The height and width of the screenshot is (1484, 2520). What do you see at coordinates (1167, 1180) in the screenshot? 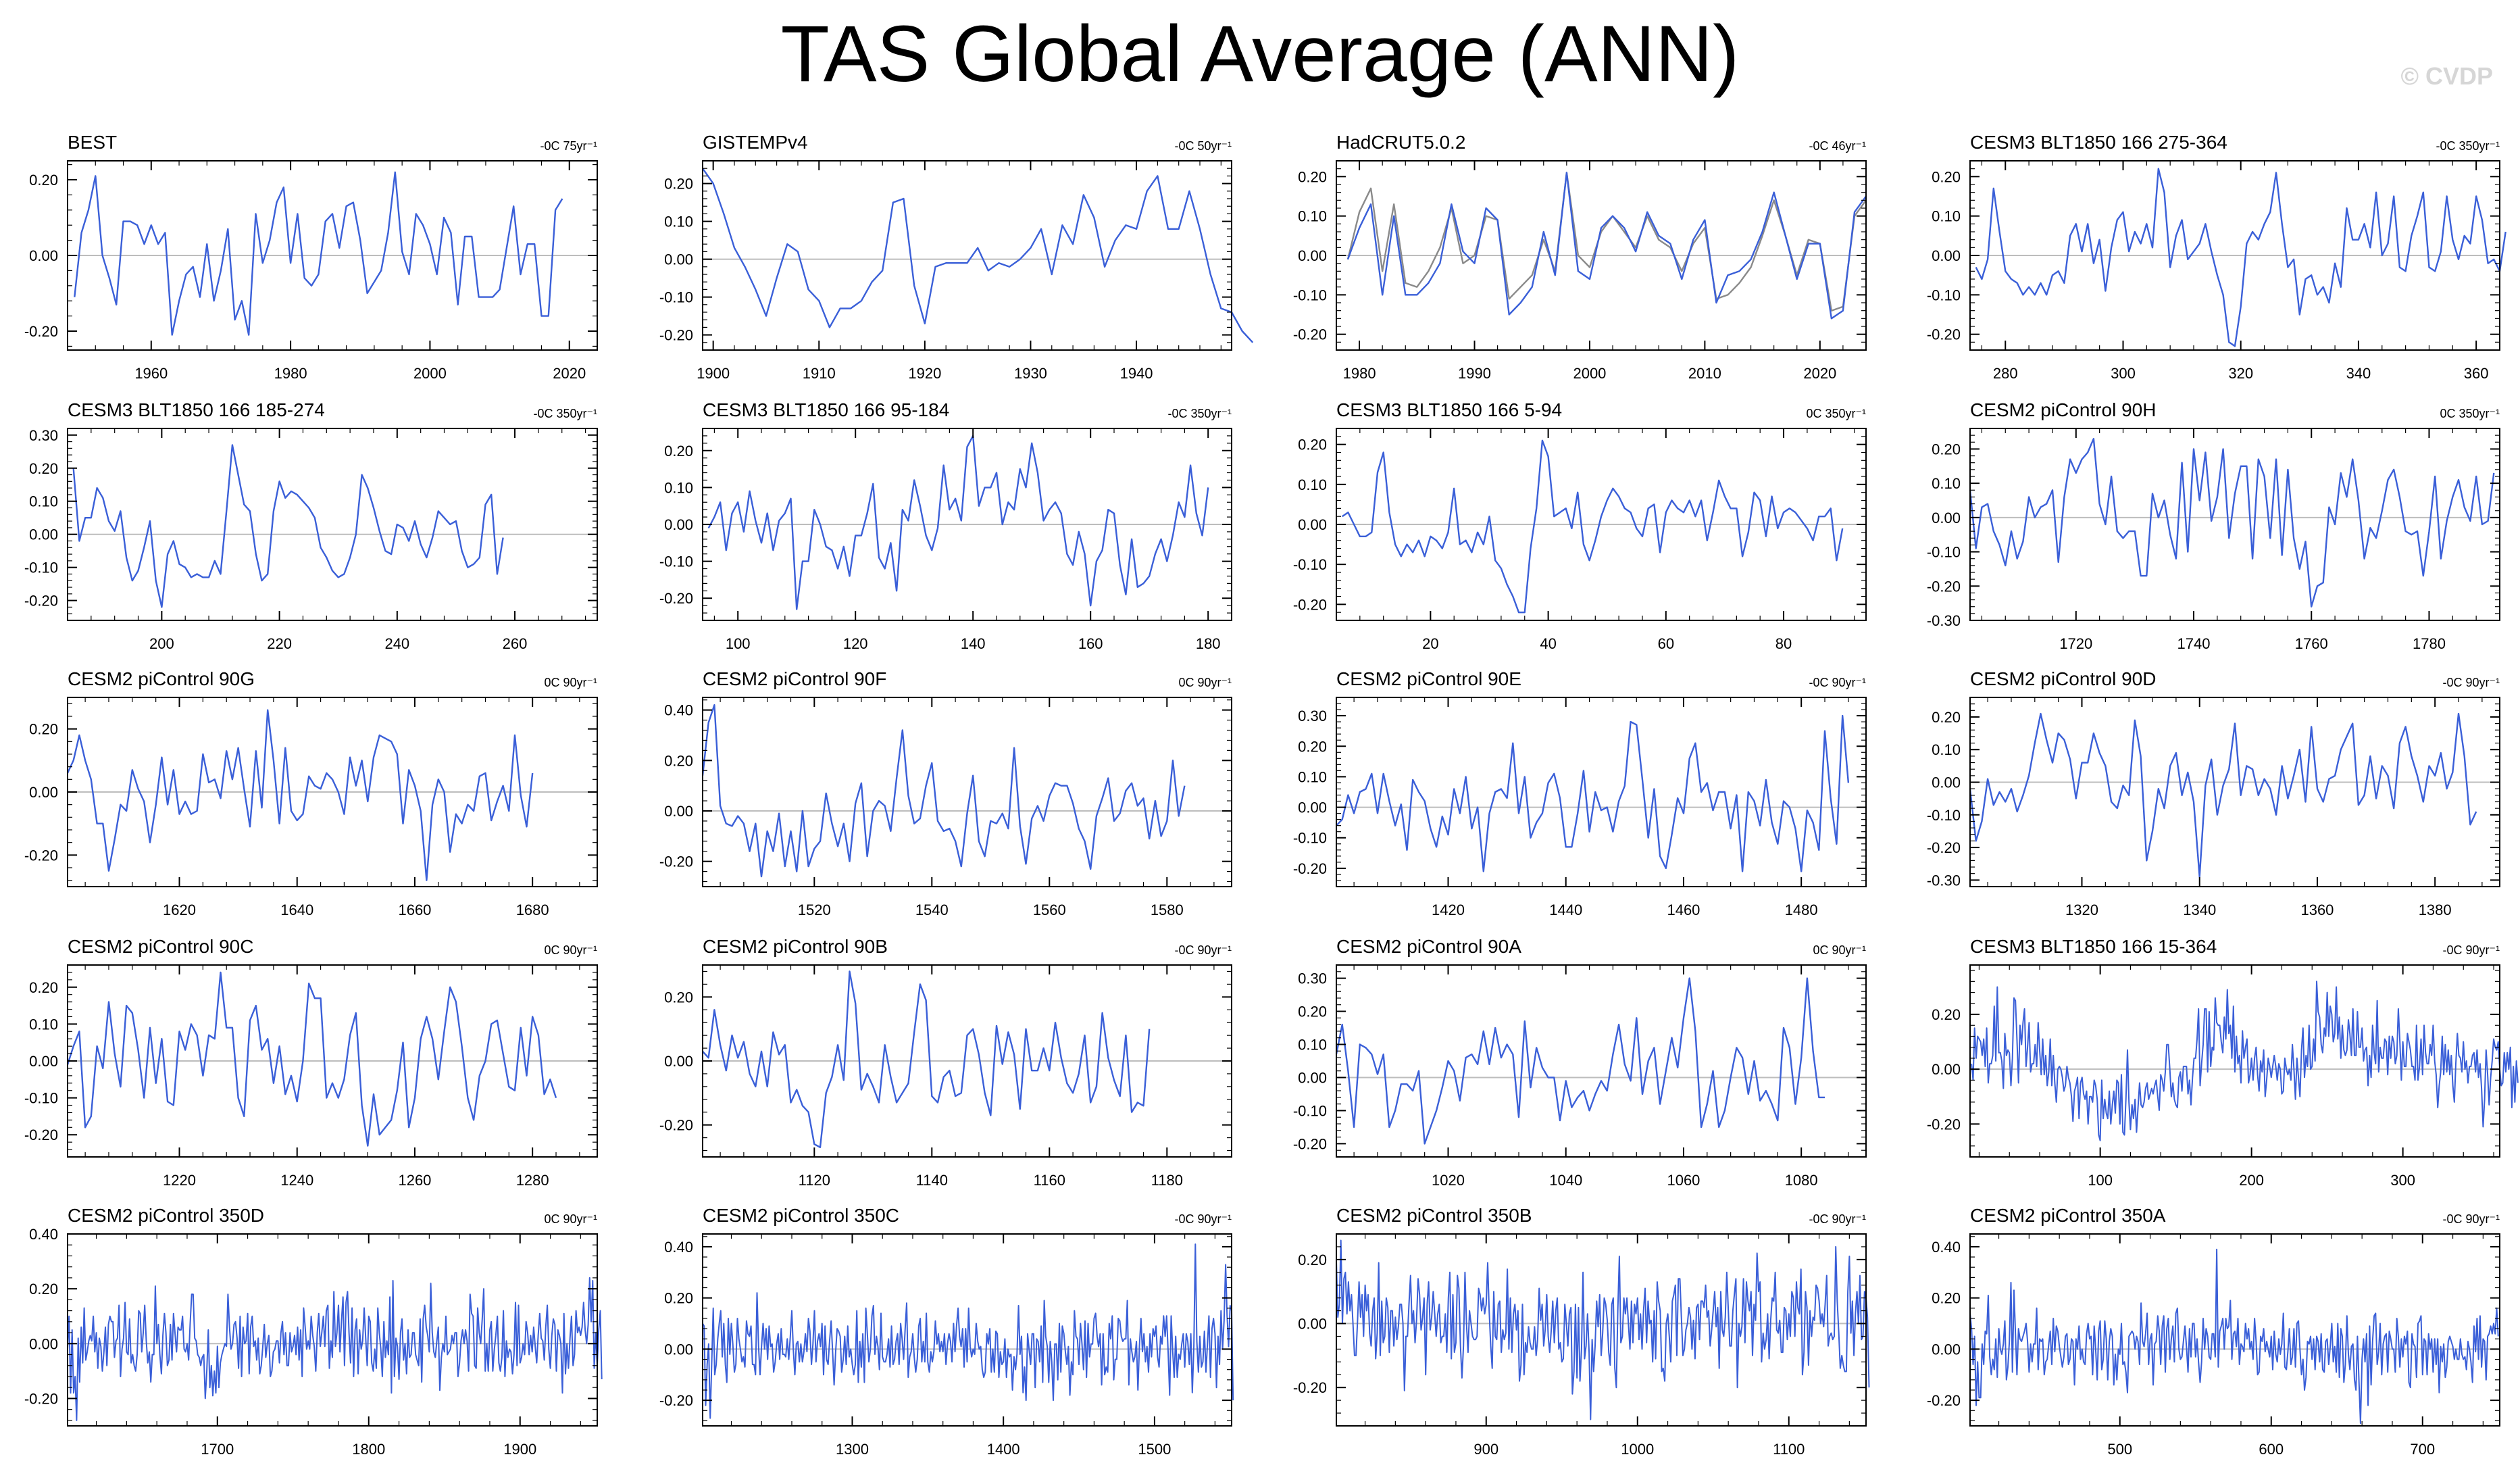
I see `x-tick-label: 1180` at bounding box center [1167, 1180].